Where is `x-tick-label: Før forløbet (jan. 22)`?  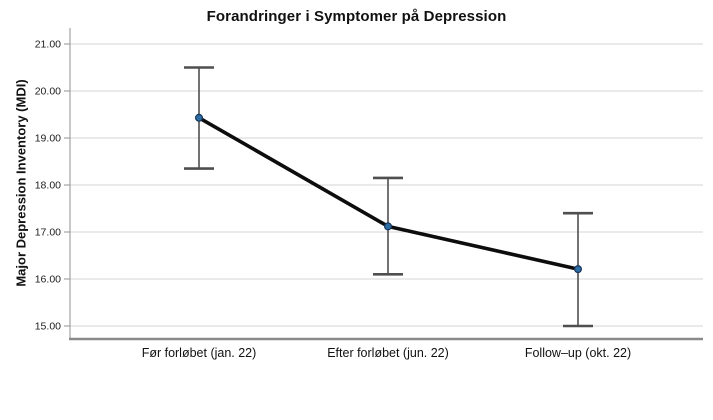
x-tick-label: Før forløbet (jan. 22) is located at coordinates (199, 353).